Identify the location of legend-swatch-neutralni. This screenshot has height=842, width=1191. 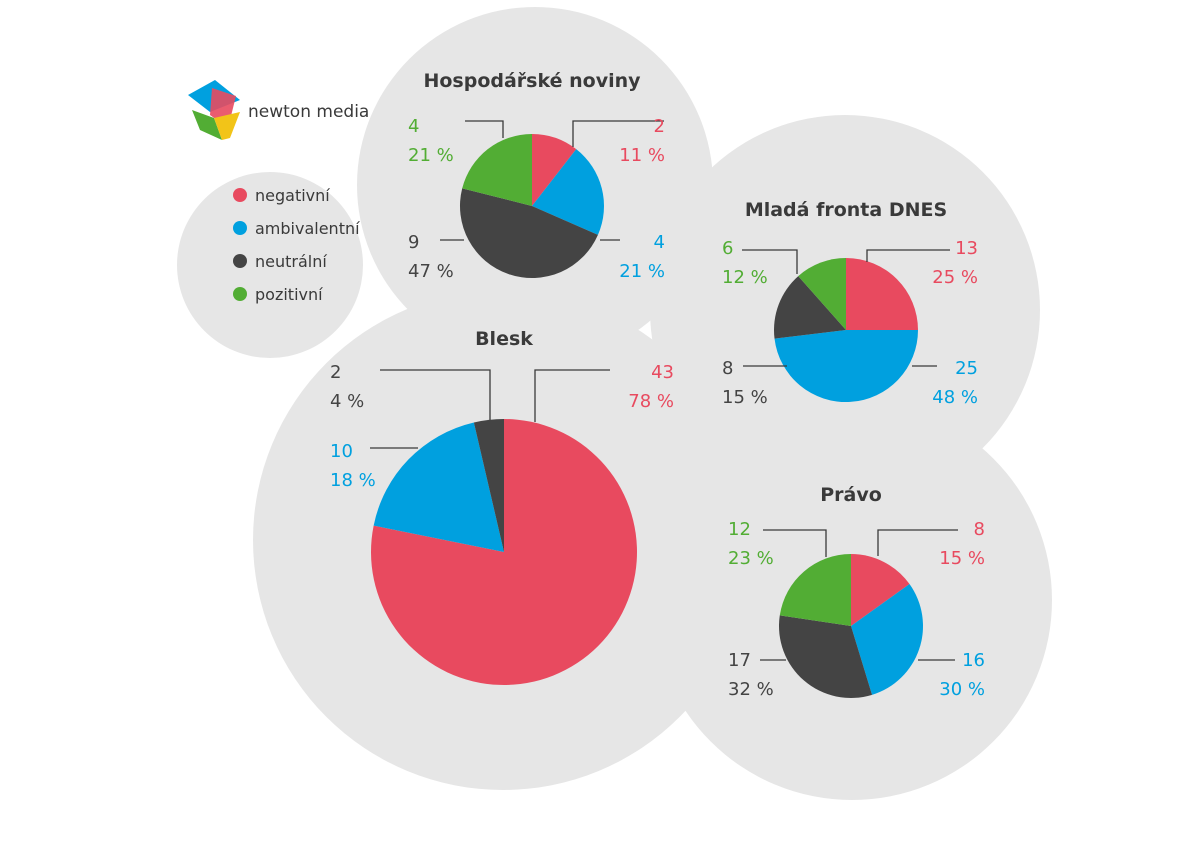
(240, 261).